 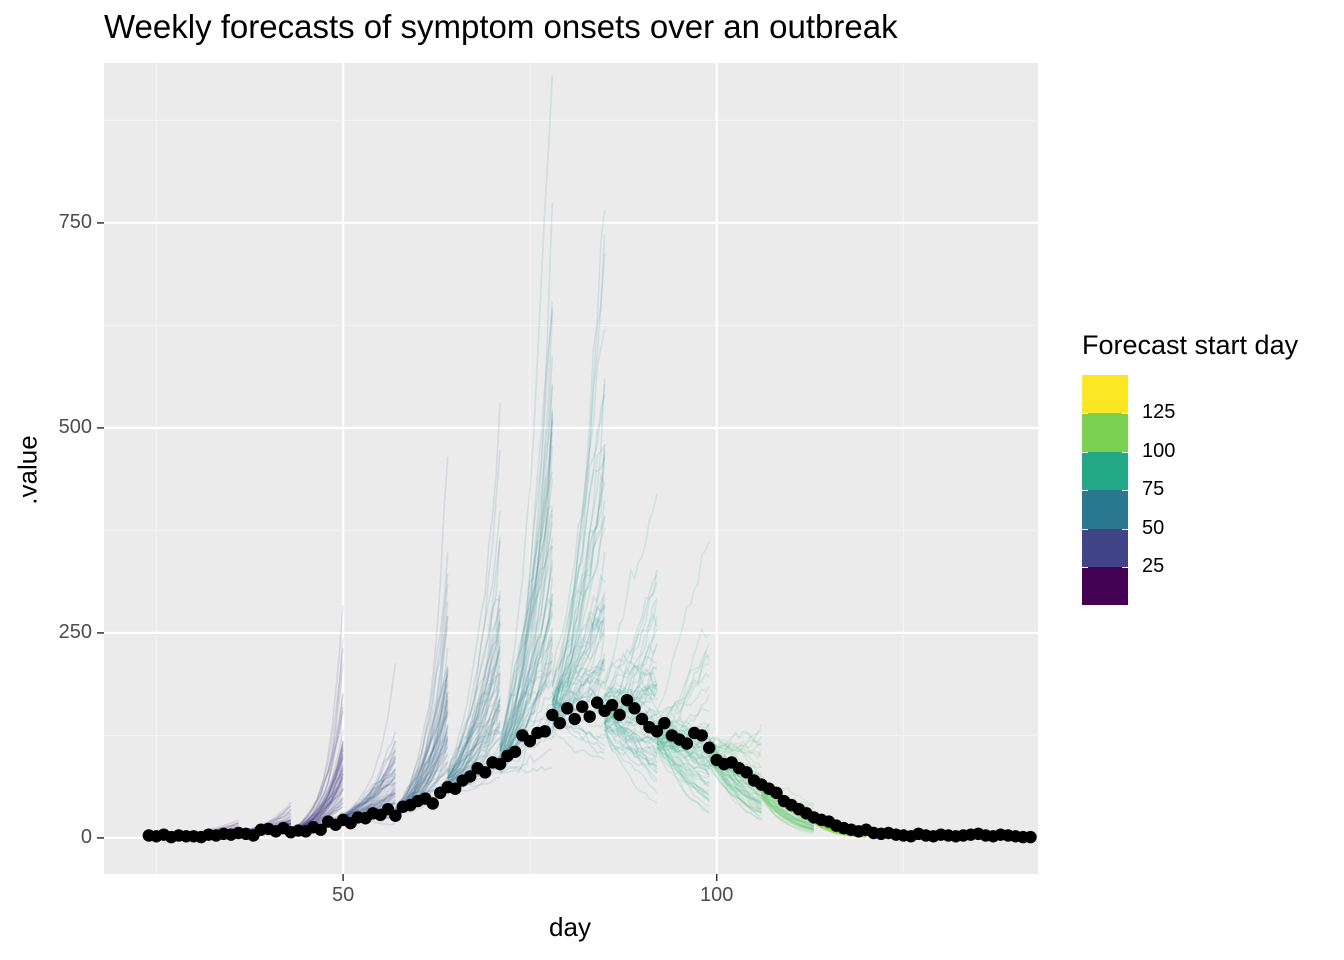 I want to click on y-axis-title: .value, so click(x=27, y=470).